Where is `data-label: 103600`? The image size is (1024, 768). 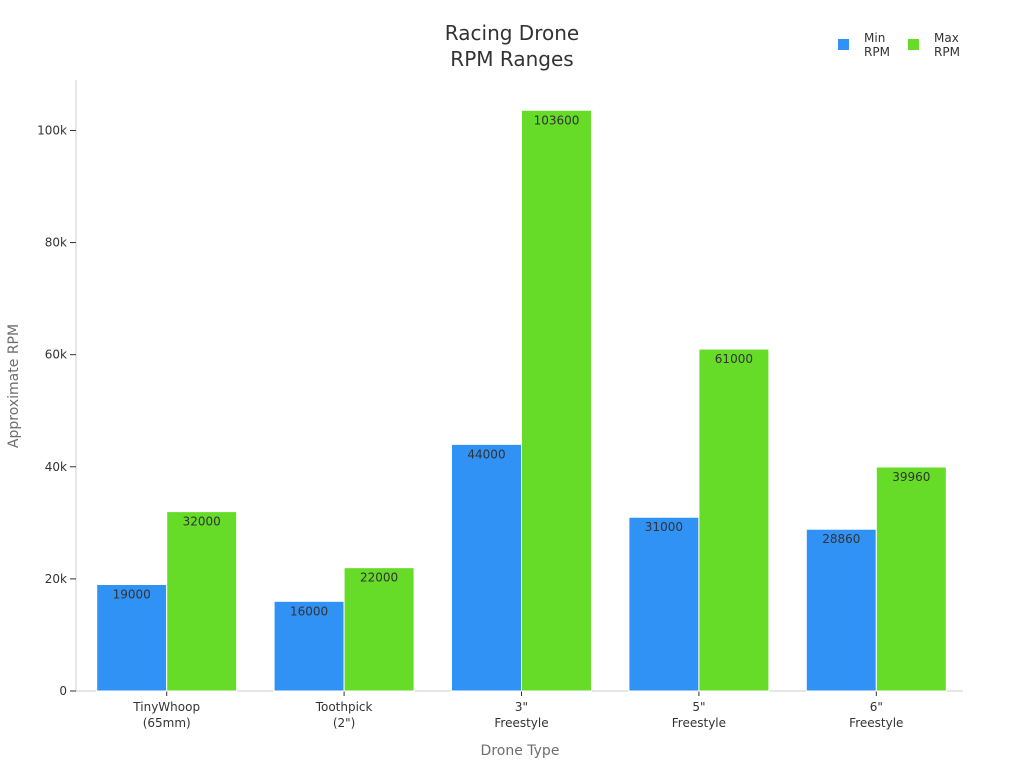
data-label: 103600 is located at coordinates (557, 120).